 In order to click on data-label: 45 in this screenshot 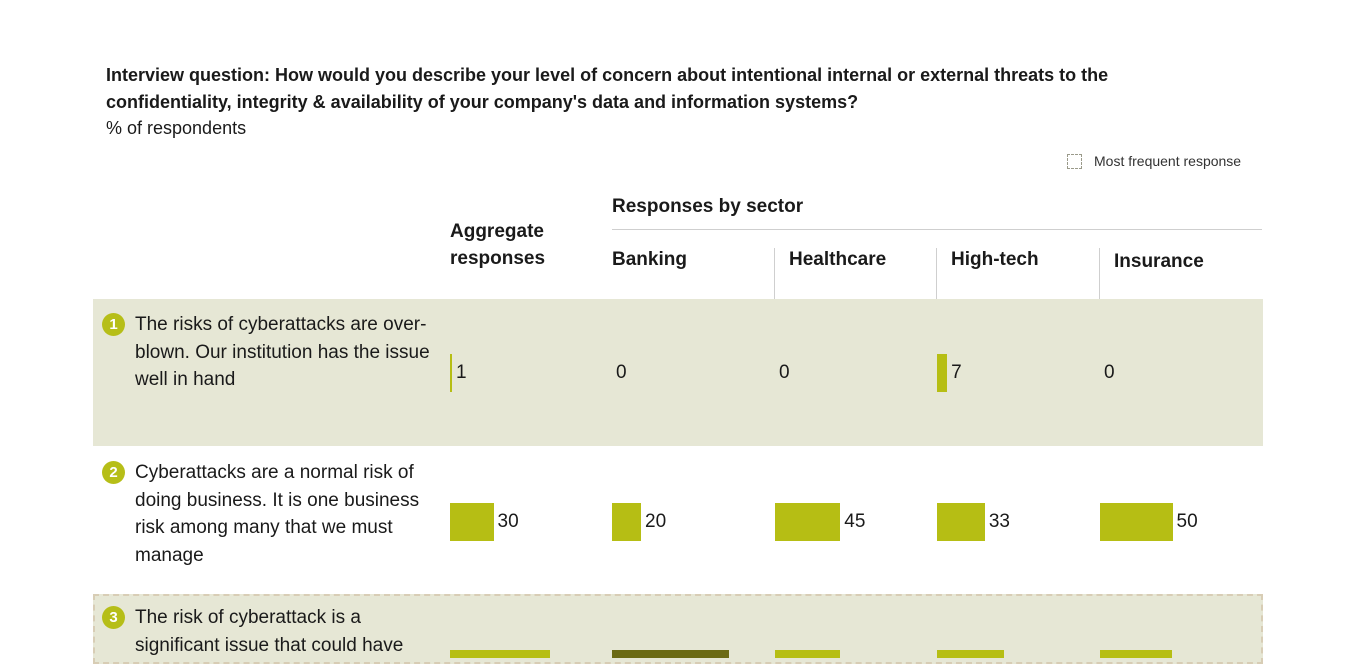, I will do `click(855, 521)`.